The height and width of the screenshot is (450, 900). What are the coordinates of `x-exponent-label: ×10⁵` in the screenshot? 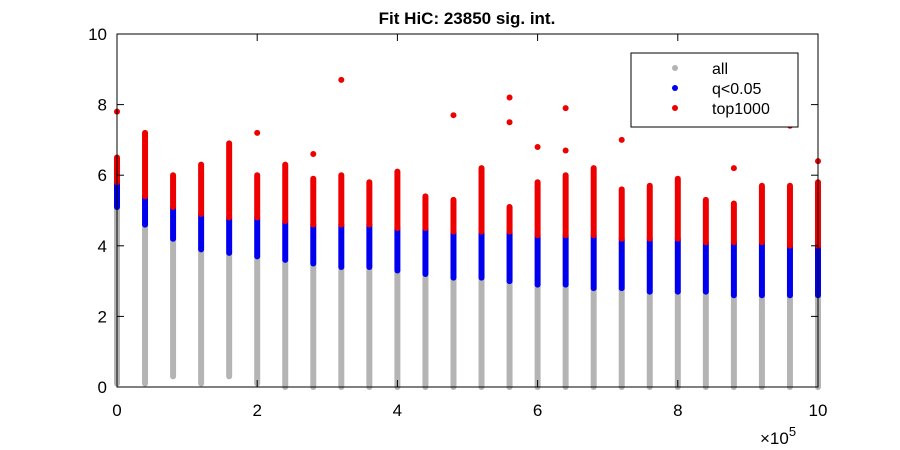 It's located at (778, 436).